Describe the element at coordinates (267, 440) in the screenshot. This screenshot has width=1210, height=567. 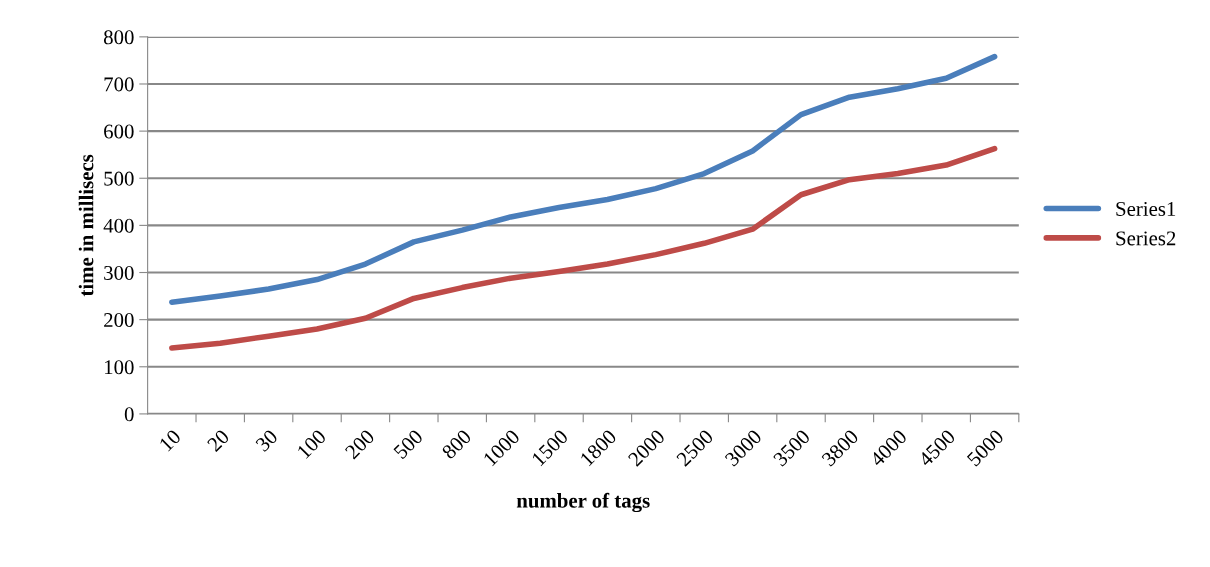
I see `x-tick-label: 30` at that location.